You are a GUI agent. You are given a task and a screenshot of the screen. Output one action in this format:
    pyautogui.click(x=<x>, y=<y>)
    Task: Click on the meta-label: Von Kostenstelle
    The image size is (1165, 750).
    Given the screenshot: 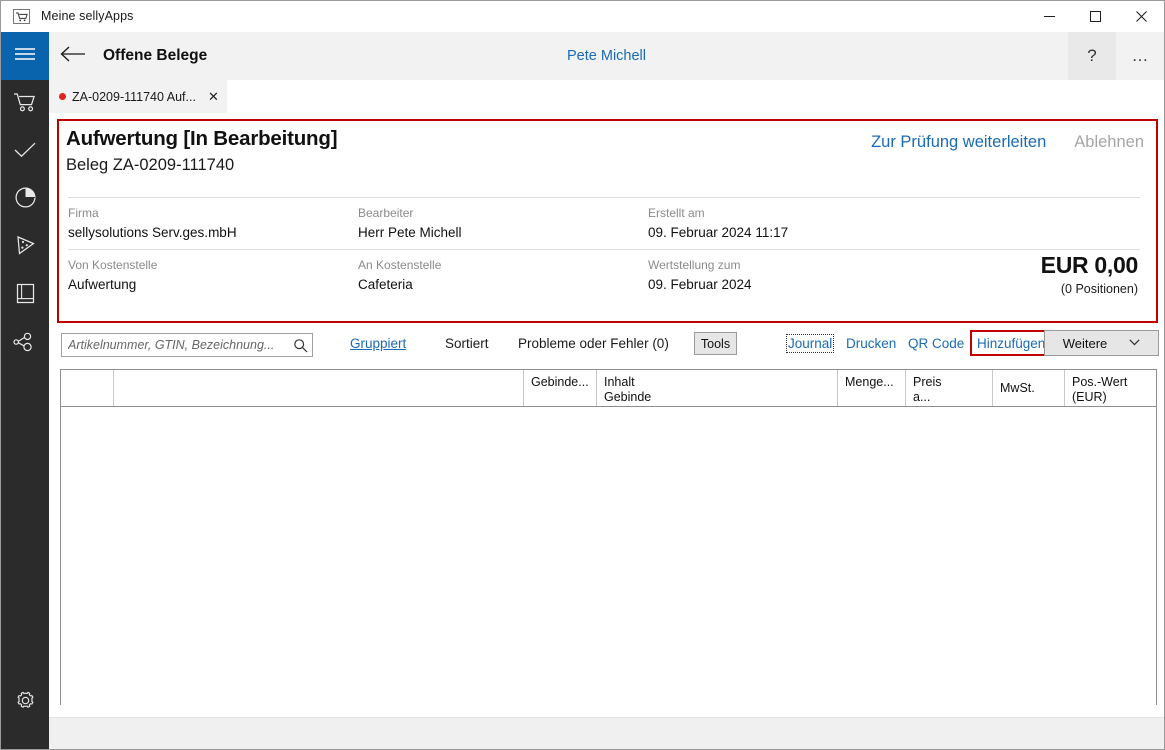 What is the action you would take?
    pyautogui.click(x=113, y=265)
    